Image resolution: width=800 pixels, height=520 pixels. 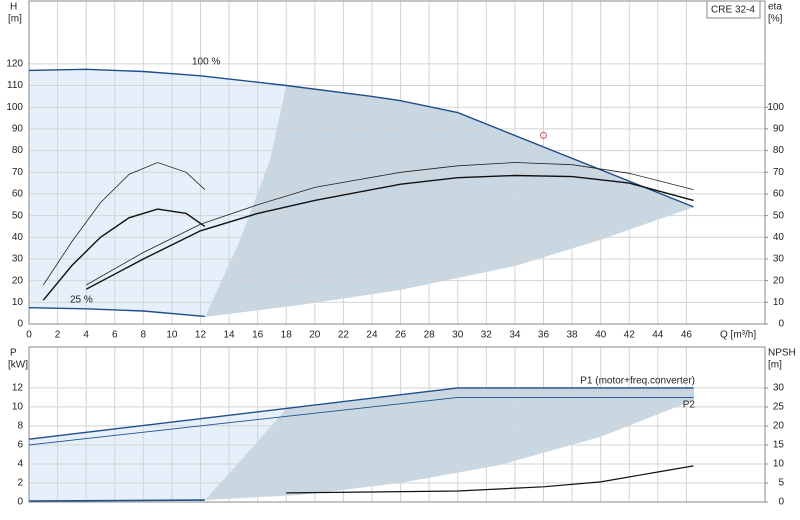 I want to click on x-axis-label: Q [m³/h], so click(x=738, y=335).